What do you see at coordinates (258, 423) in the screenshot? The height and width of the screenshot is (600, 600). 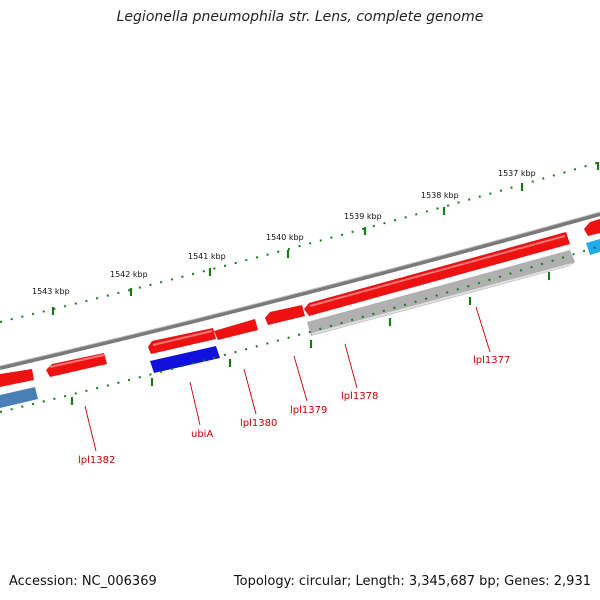 I see `gene-label: lpl1380` at bounding box center [258, 423].